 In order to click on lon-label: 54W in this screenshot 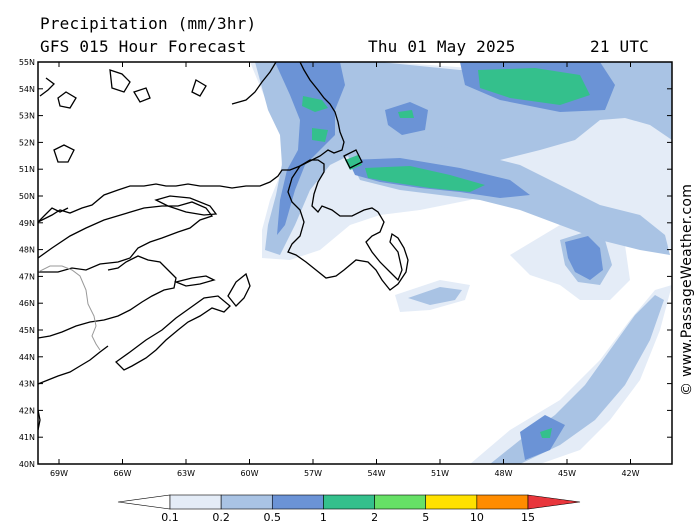, I will do `click(376, 473)`.